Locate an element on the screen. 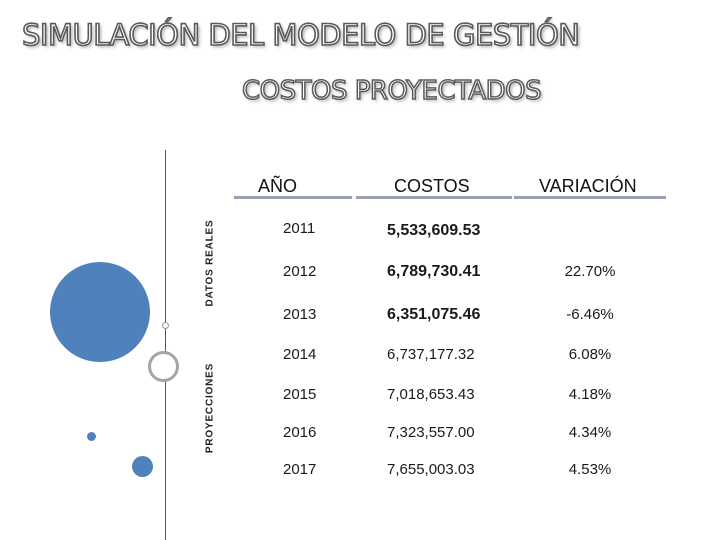 This screenshot has height=540, width=720. header-year: AÑO is located at coordinates (278, 186).